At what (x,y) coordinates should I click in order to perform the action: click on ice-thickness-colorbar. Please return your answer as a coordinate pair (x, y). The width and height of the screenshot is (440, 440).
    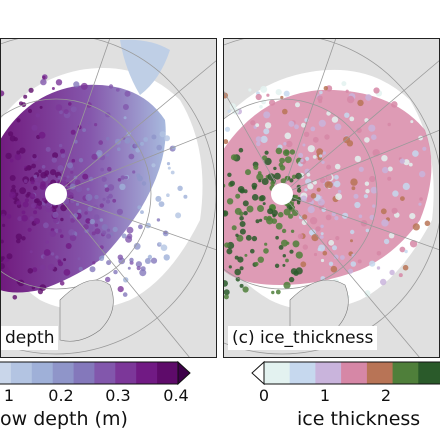
    Looking at the image, I should click on (345, 373).